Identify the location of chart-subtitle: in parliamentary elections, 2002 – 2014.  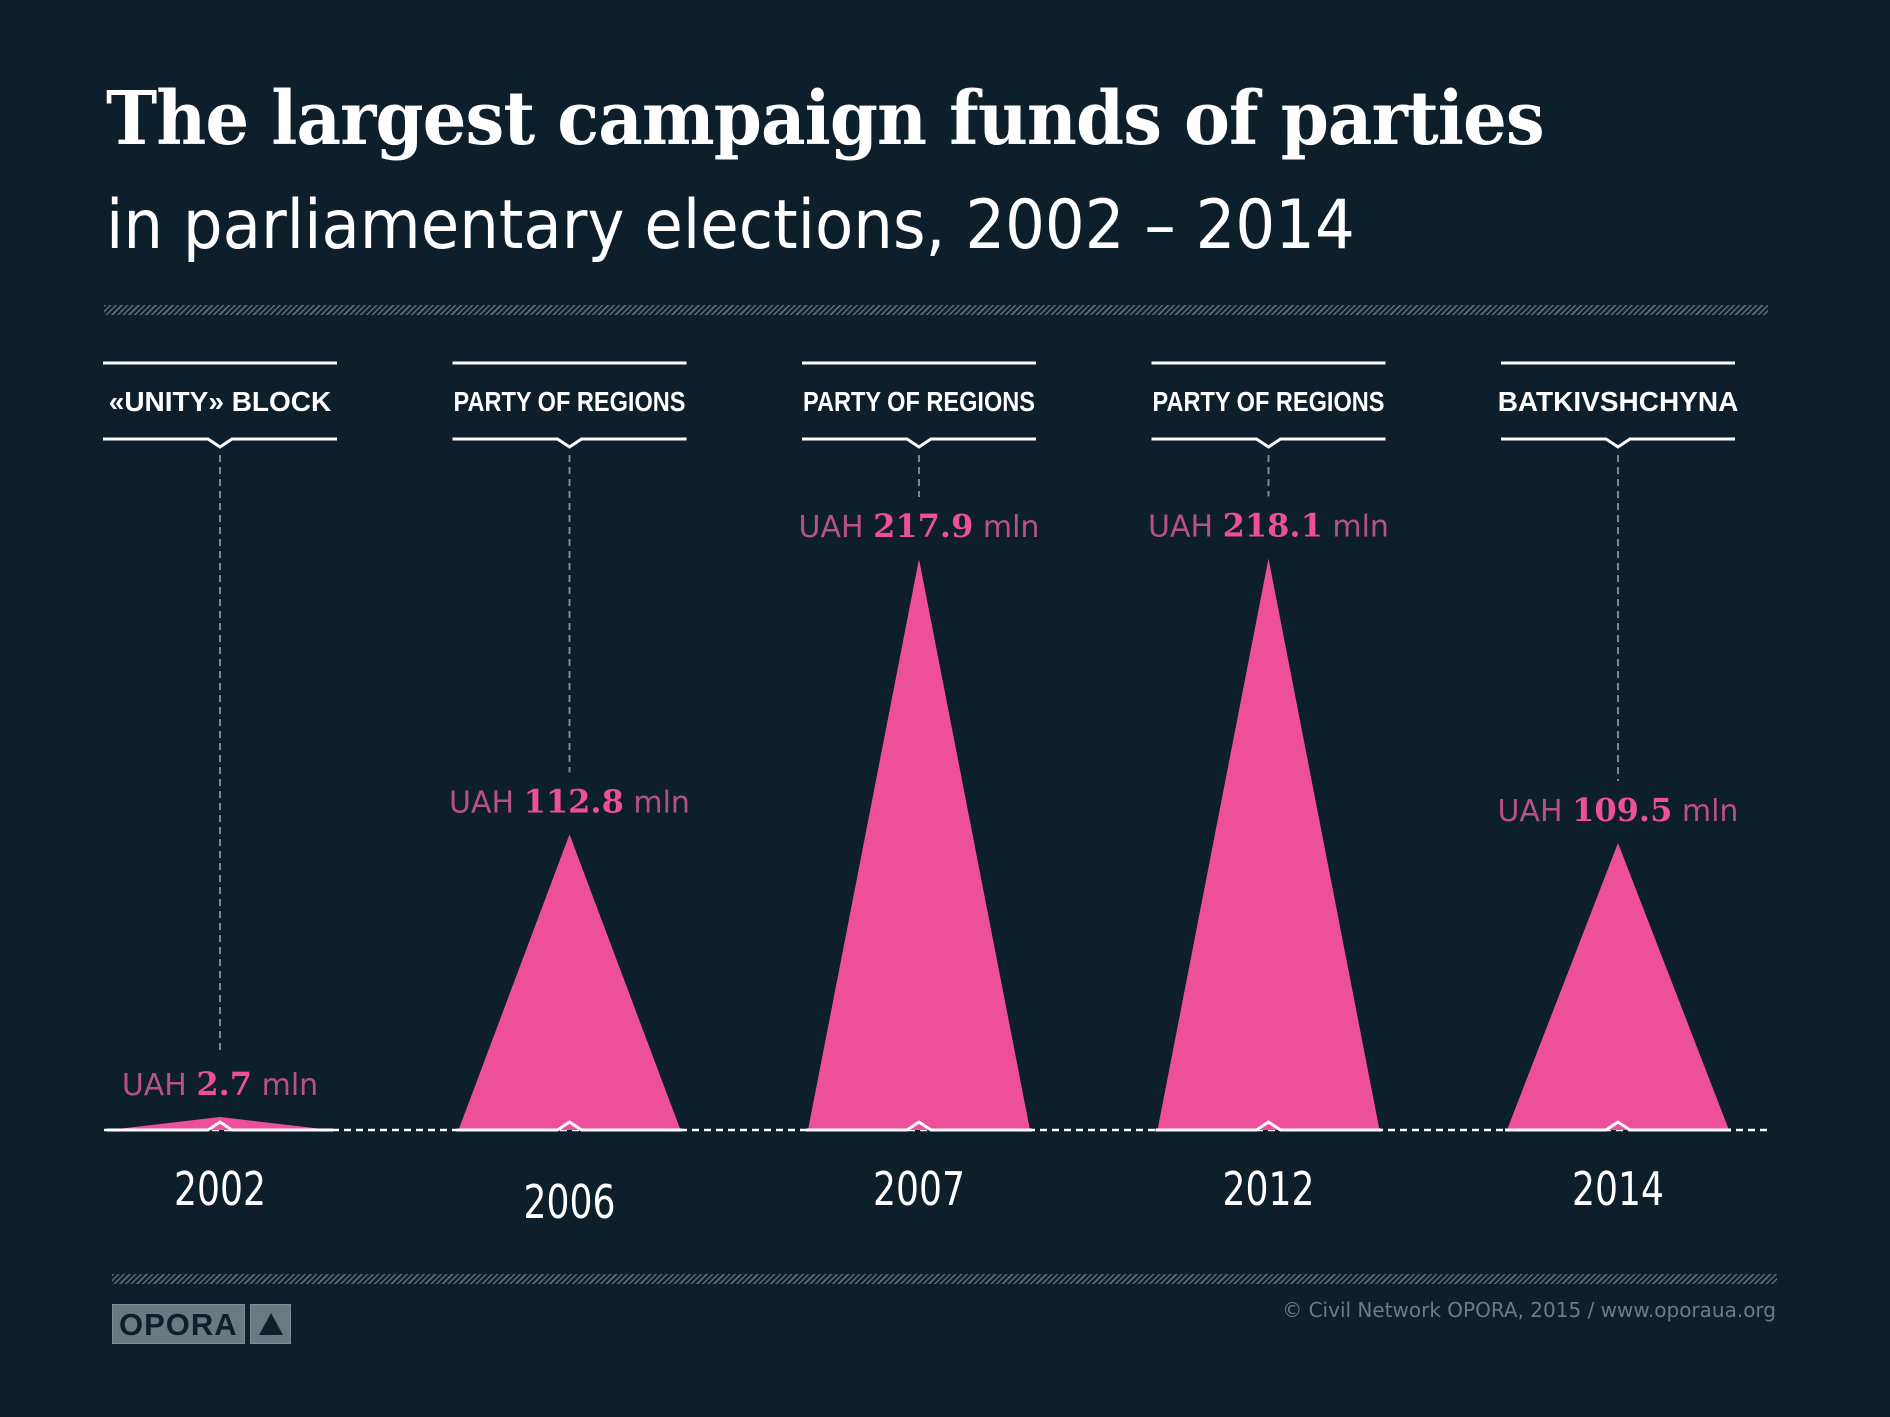
(730, 225).